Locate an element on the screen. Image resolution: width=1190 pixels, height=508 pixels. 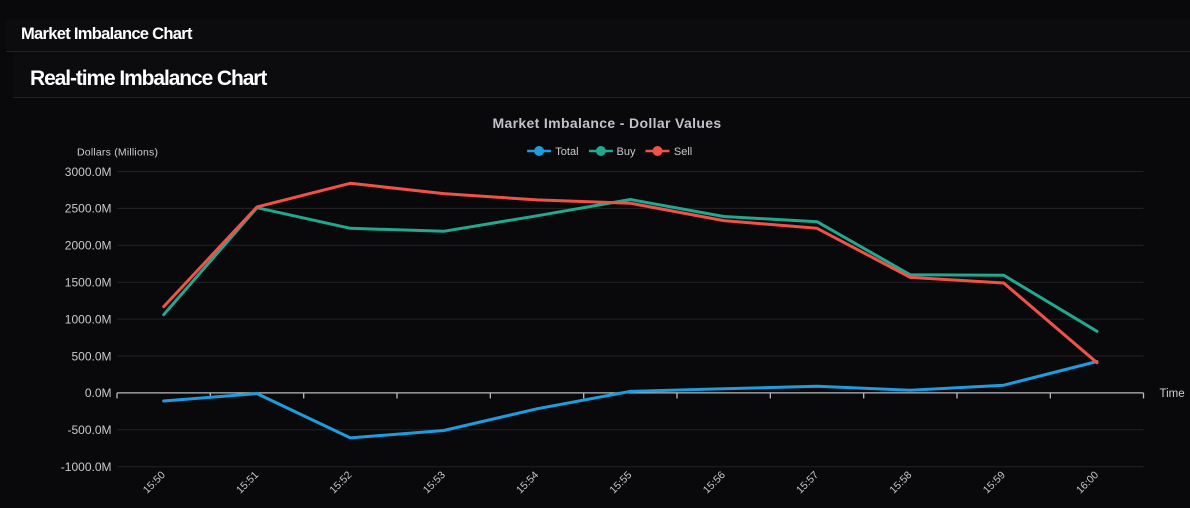
svg-text: 16:00 is located at coordinates (1087, 482).